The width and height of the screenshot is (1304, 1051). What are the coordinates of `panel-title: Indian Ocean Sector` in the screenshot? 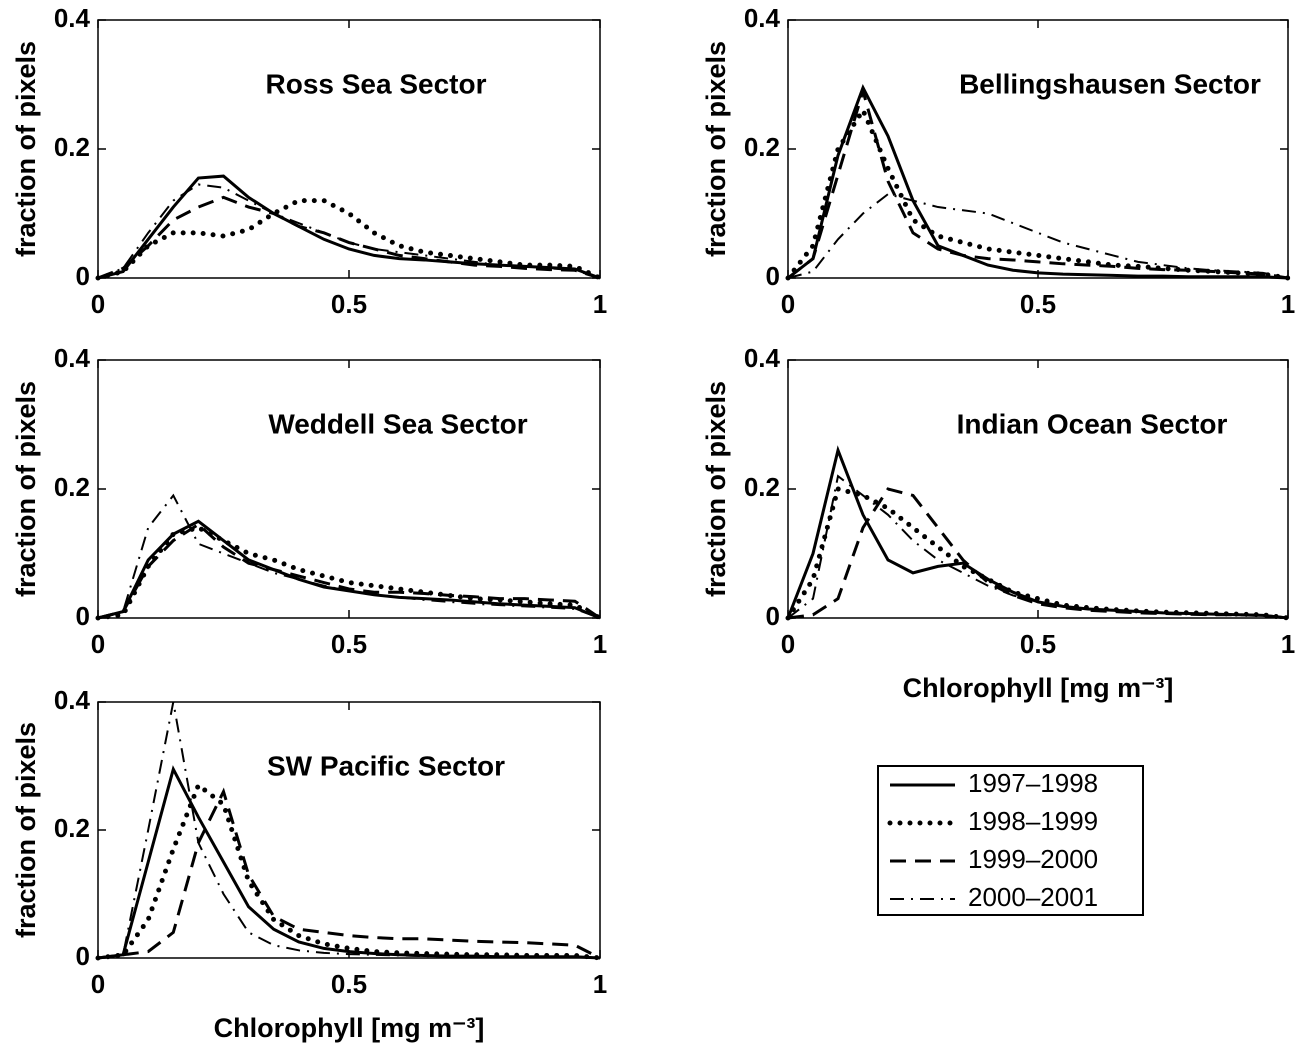 It's located at (1092, 423).